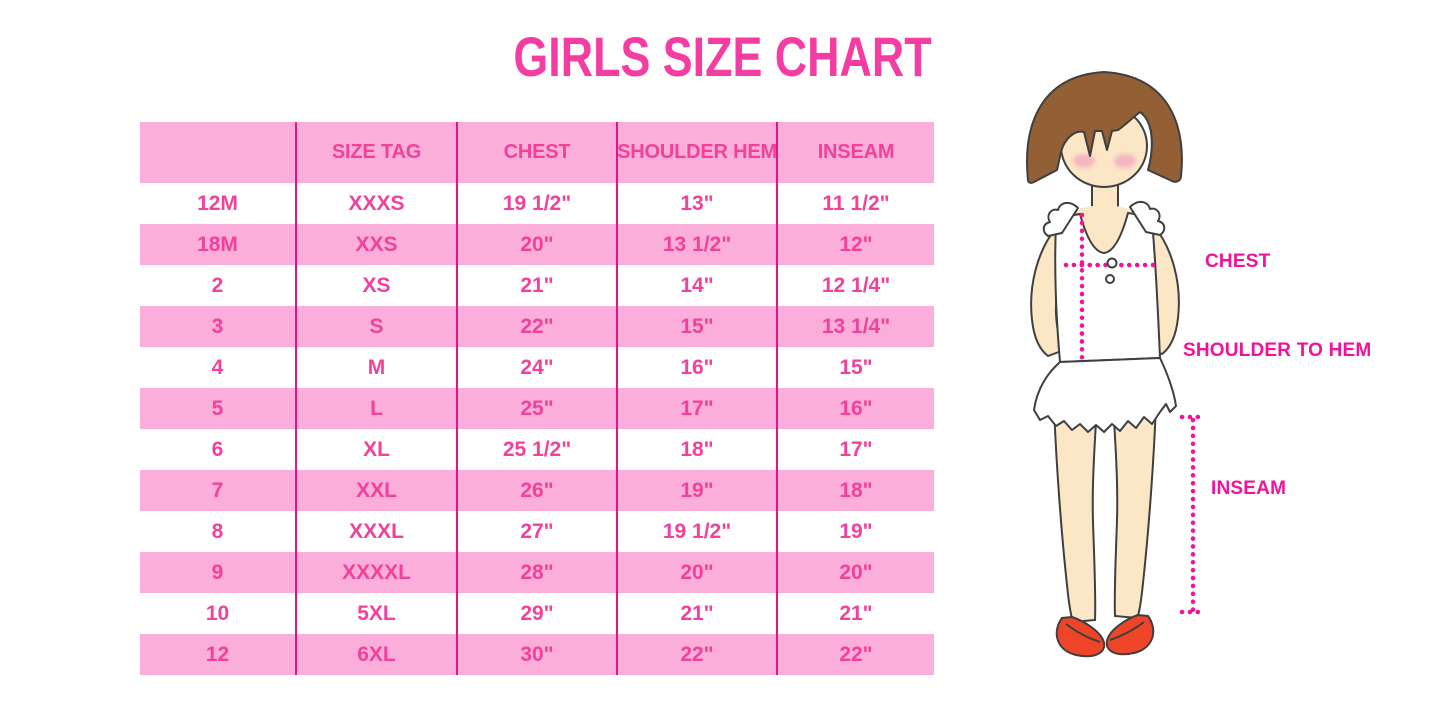 The width and height of the screenshot is (1445, 723). I want to click on table-row: 4 M 24" 16" 15", so click(537, 367).